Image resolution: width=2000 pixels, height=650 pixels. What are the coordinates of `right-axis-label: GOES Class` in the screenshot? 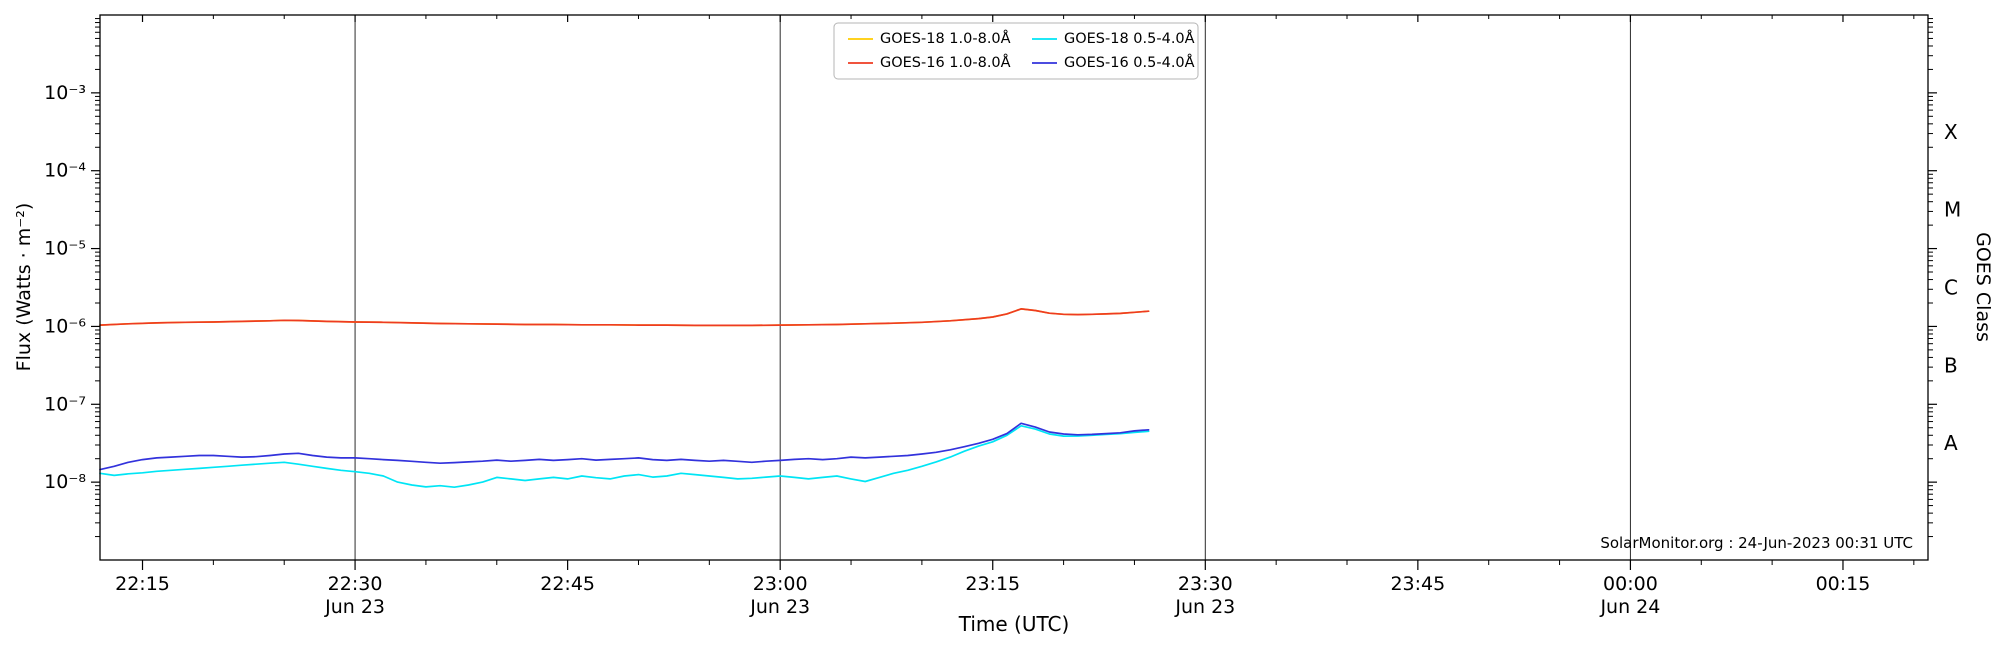 It's located at (1983, 287).